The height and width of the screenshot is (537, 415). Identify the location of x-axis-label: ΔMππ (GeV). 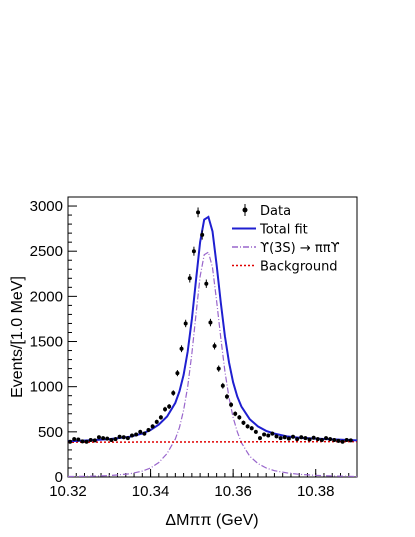
(211, 520).